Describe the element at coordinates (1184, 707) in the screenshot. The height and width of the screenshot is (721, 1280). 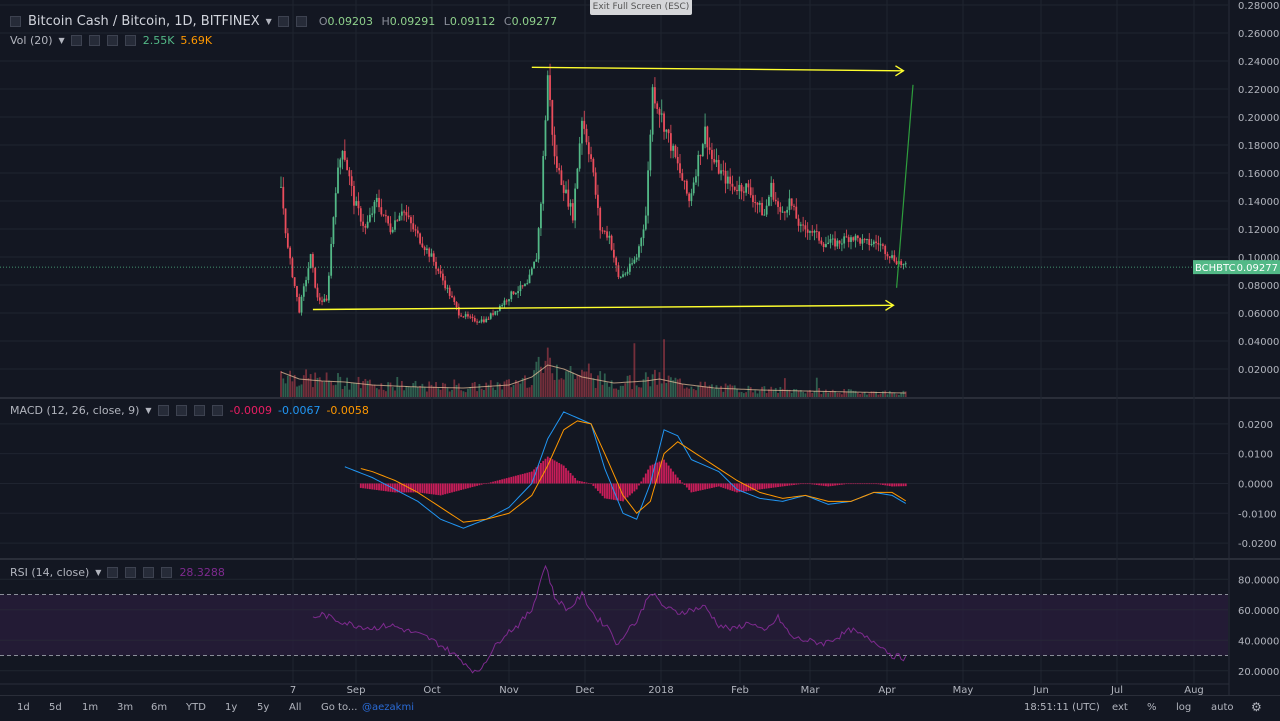
I see `log-toggle: log` at that location.